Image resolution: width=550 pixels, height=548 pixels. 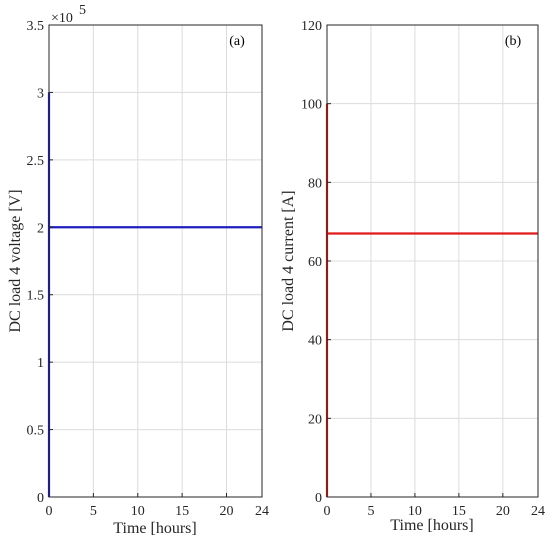 I want to click on y-tick-label: 120, so click(x=311, y=26).